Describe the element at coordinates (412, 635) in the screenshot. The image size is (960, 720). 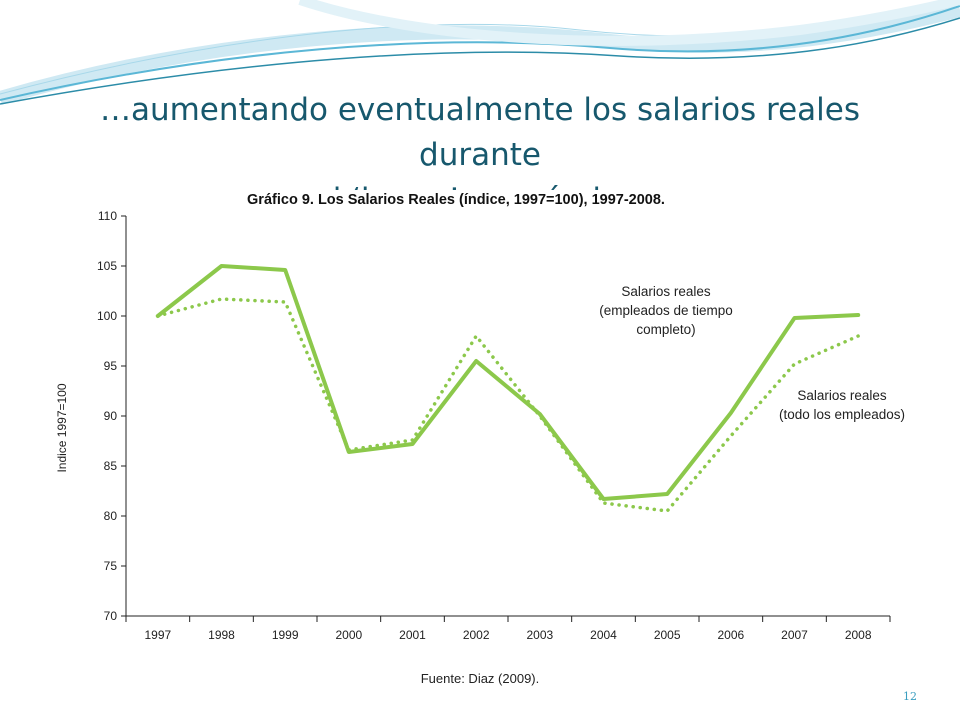
I see `x-tick-label: 2001` at that location.